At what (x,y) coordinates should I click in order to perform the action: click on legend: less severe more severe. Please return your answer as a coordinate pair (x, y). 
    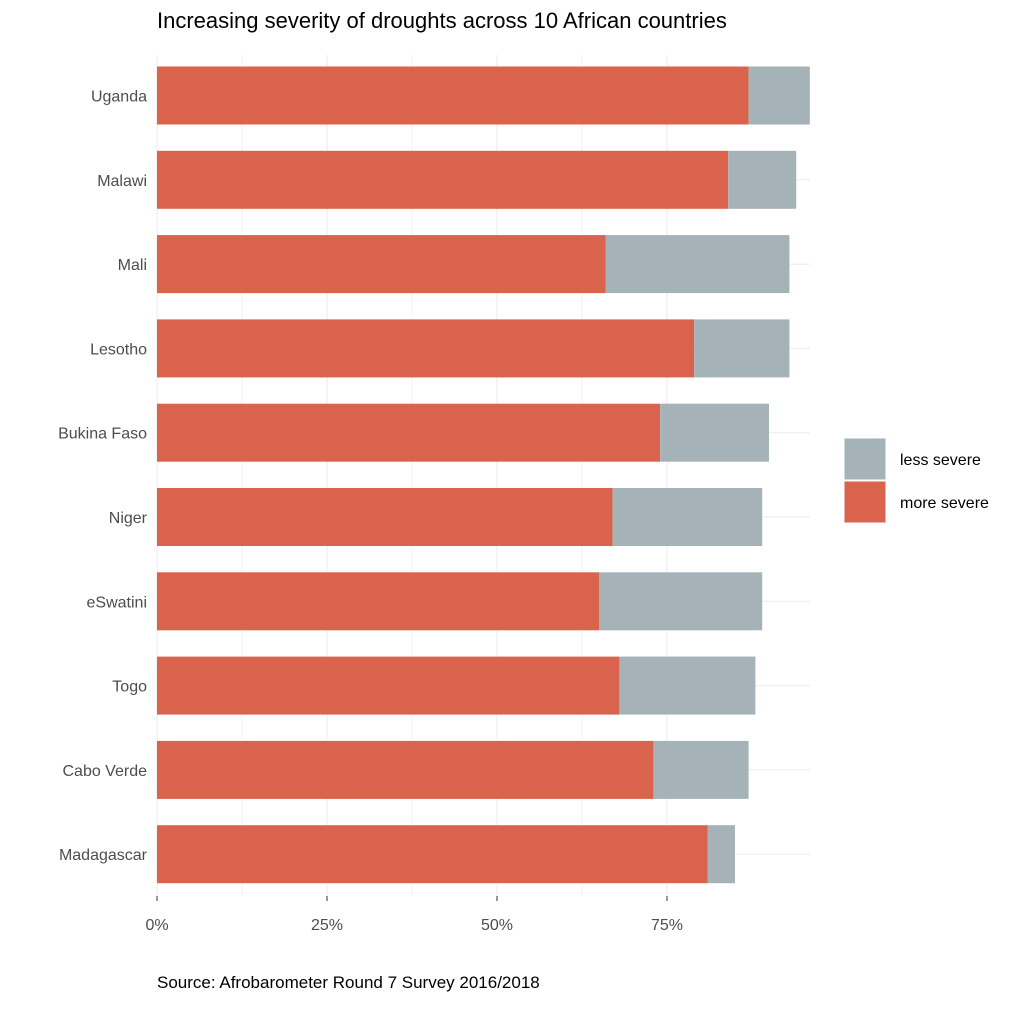
    Looking at the image, I should click on (916, 480).